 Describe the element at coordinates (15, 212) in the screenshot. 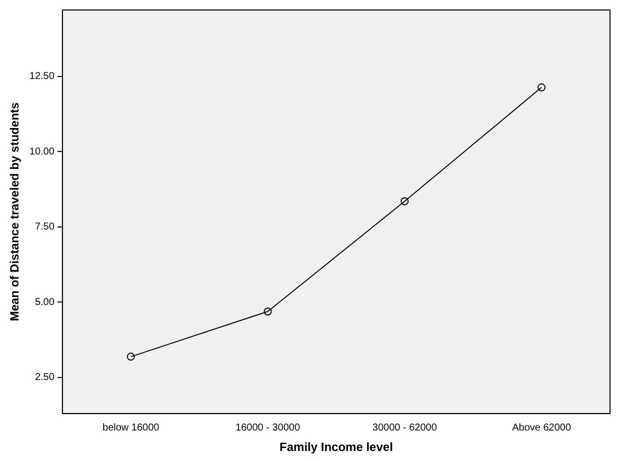

I see `y-axis-title: Mean of Distance traveled by students` at that location.